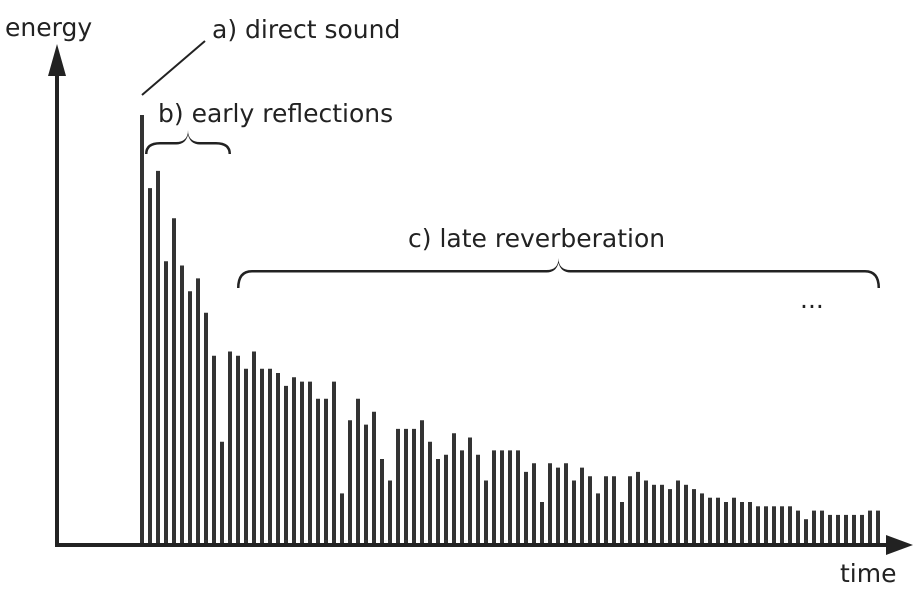 This screenshot has width=913, height=595. Describe the element at coordinates (48, 27) in the screenshot. I see `y-axis-title: energy` at that location.